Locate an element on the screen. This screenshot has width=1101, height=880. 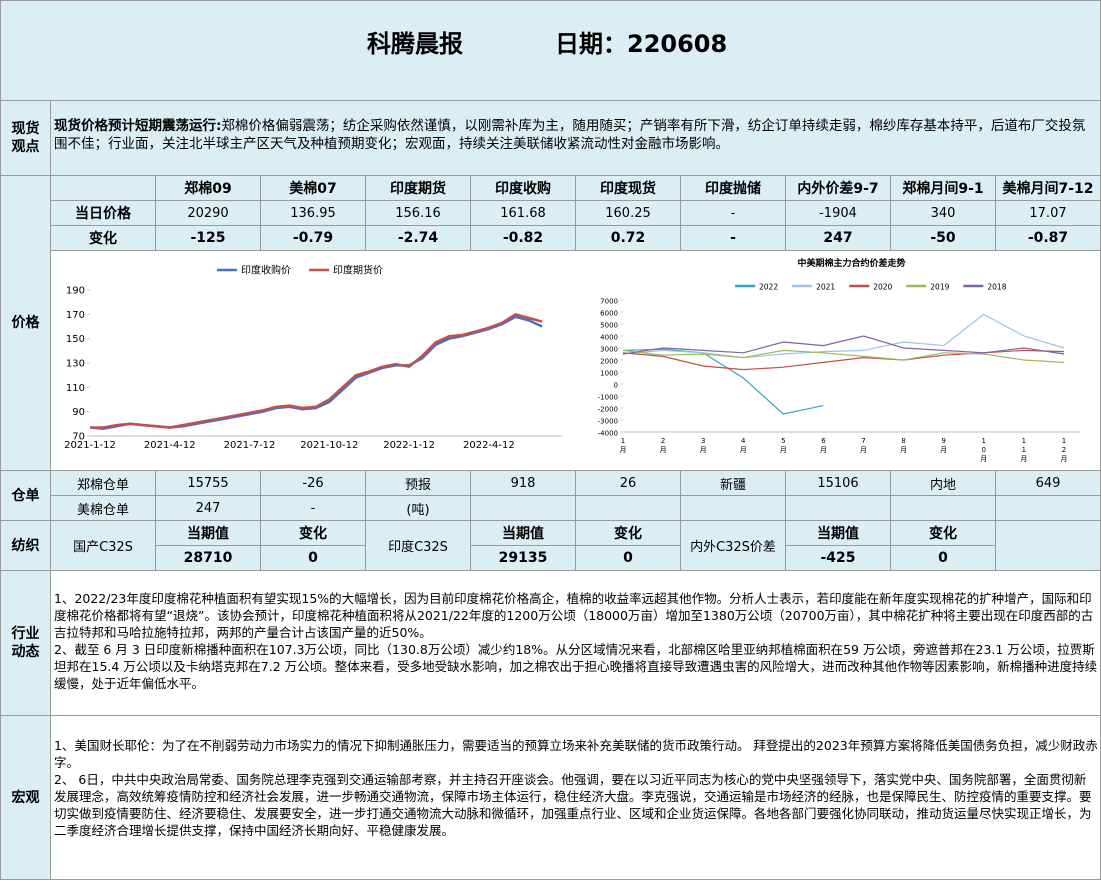
y-tick-label: 5000 is located at coordinates (609, 326).